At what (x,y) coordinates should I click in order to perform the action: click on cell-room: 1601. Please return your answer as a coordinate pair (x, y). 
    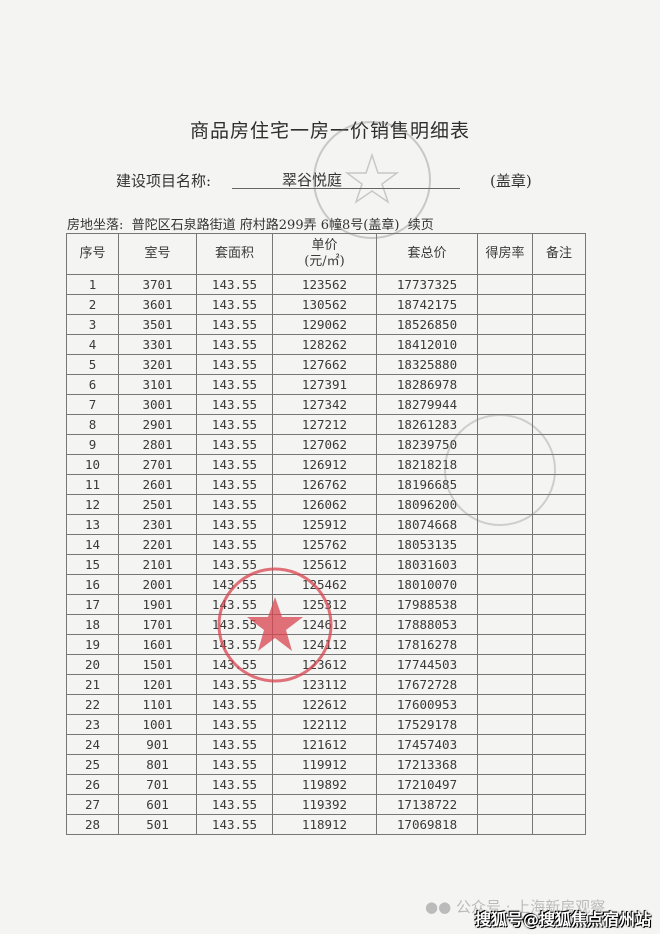
    Looking at the image, I should click on (157, 644).